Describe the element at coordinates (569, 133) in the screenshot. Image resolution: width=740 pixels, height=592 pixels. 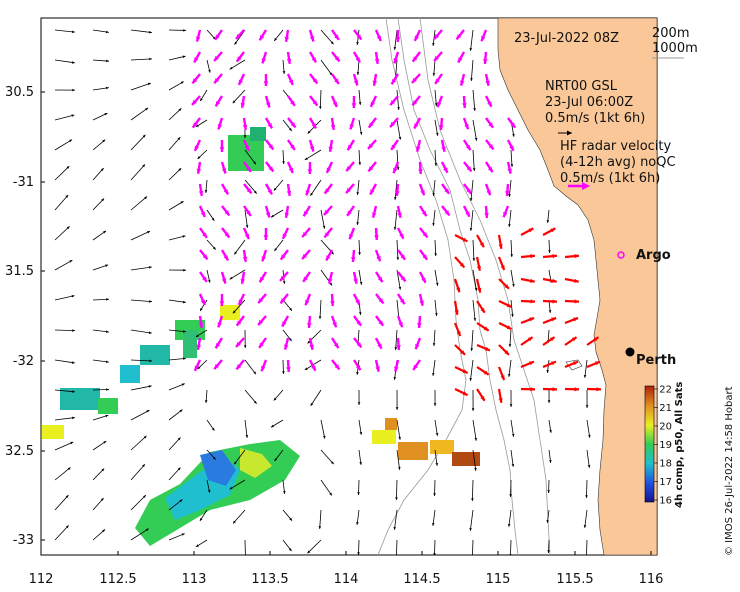
I see `model-scale-arrow-head` at that location.